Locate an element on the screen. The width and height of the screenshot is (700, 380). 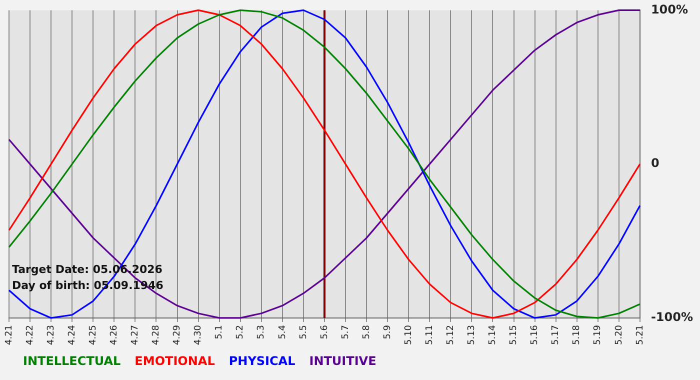
x-tick-label: 5.18 is located at coordinates (577, 335).